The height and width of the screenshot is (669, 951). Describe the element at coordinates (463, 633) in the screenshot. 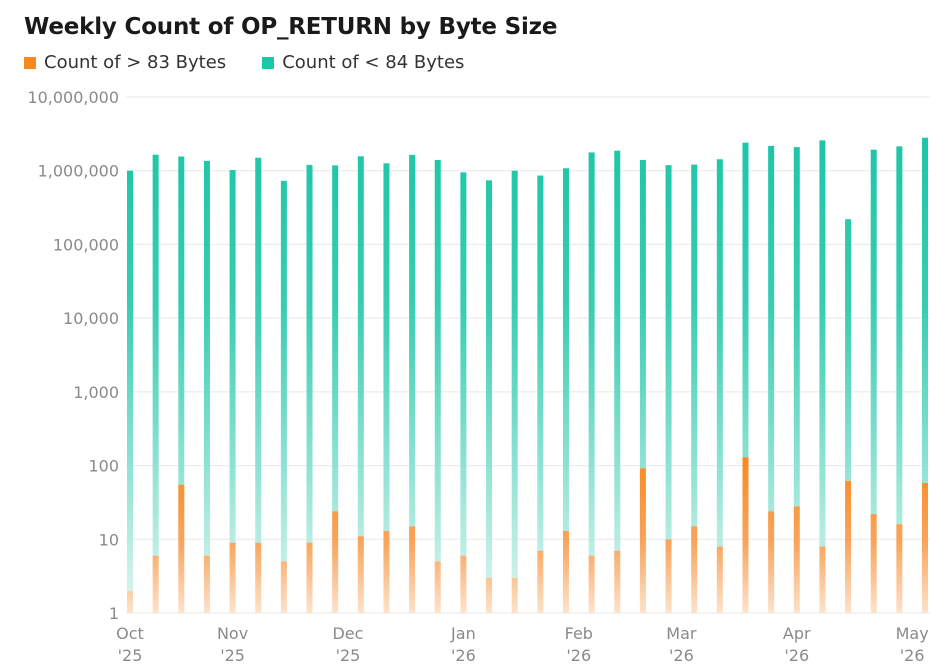

I see `x-tick-month: Jan` at that location.